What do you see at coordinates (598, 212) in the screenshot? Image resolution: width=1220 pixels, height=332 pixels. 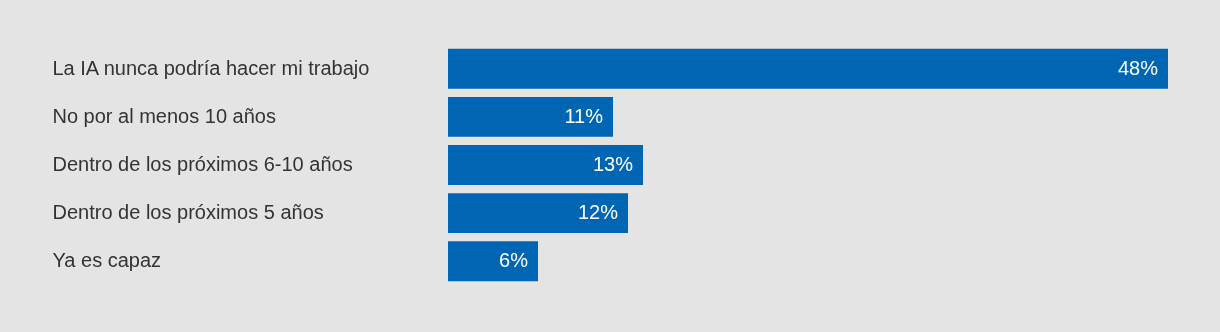 I see `data-label: 12%` at bounding box center [598, 212].